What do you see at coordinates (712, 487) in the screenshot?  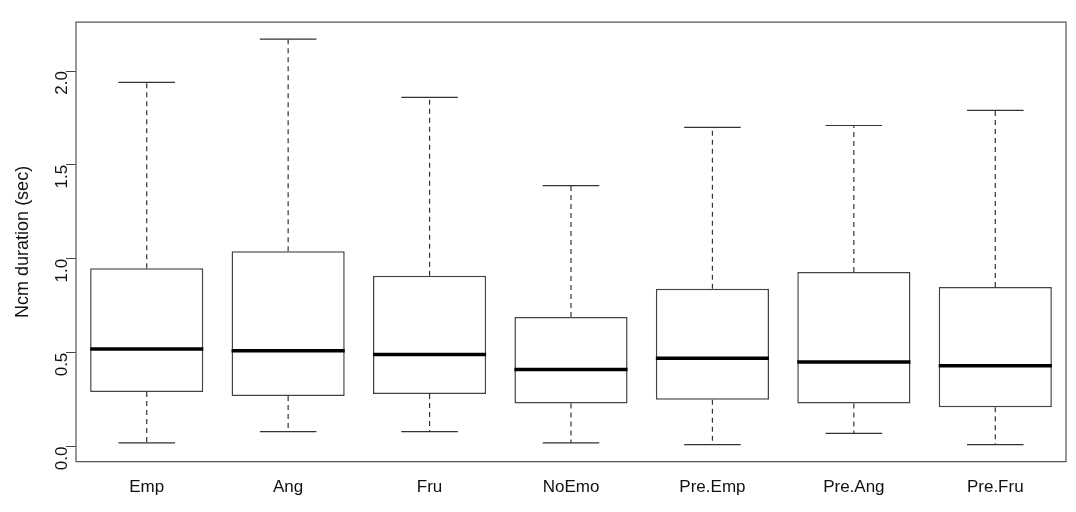 I see `x-tick-label: Pre.Emp` at bounding box center [712, 487].